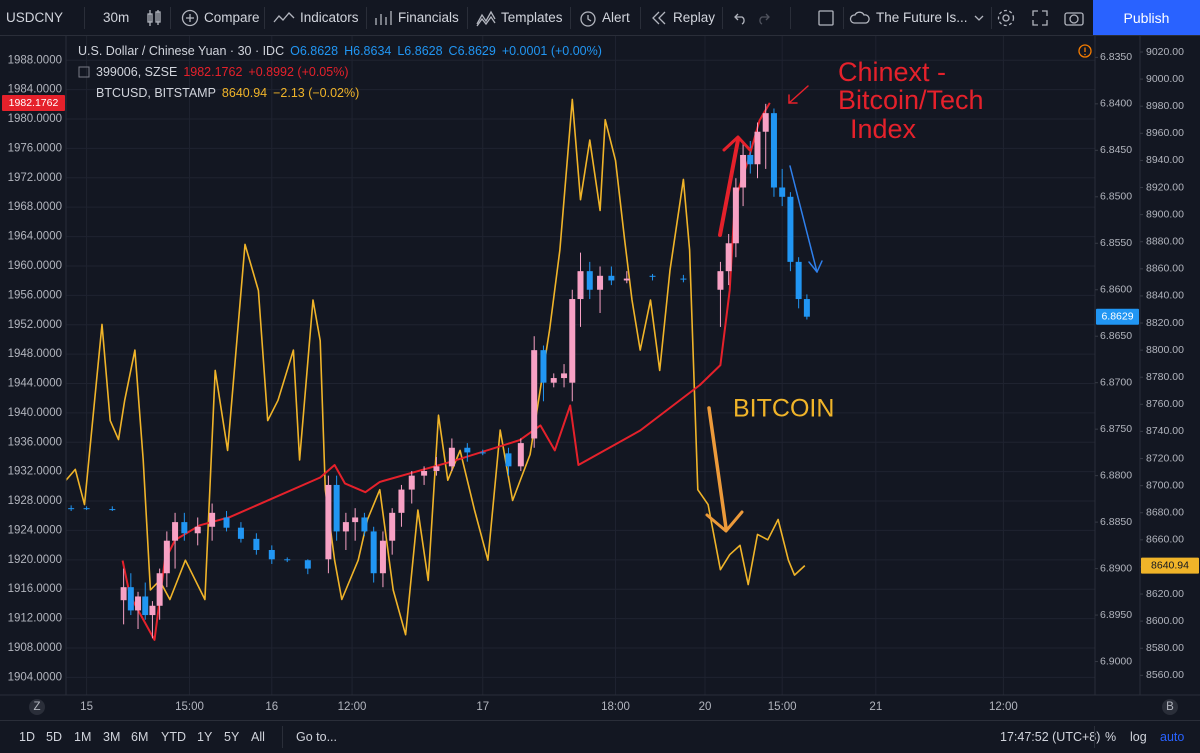 The height and width of the screenshot is (753, 1200). What do you see at coordinates (1165, 52) in the screenshot?
I see `y3-tick-label: 9020.00` at bounding box center [1165, 52].